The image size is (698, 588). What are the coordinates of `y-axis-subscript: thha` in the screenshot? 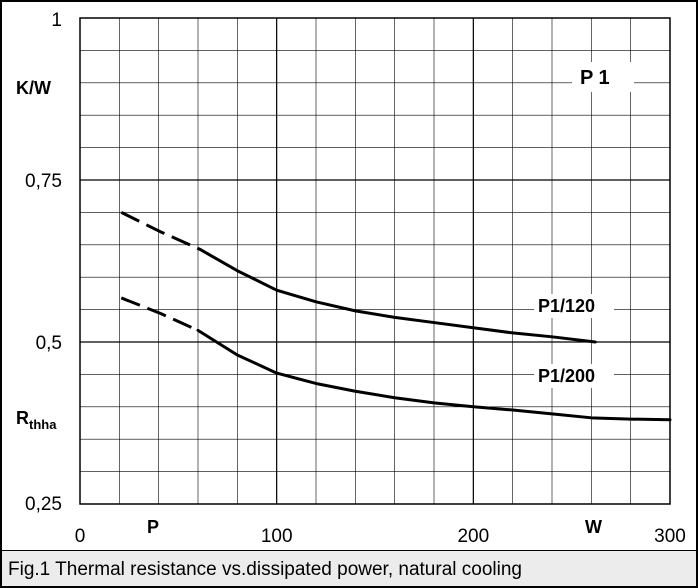 It's located at (43, 424).